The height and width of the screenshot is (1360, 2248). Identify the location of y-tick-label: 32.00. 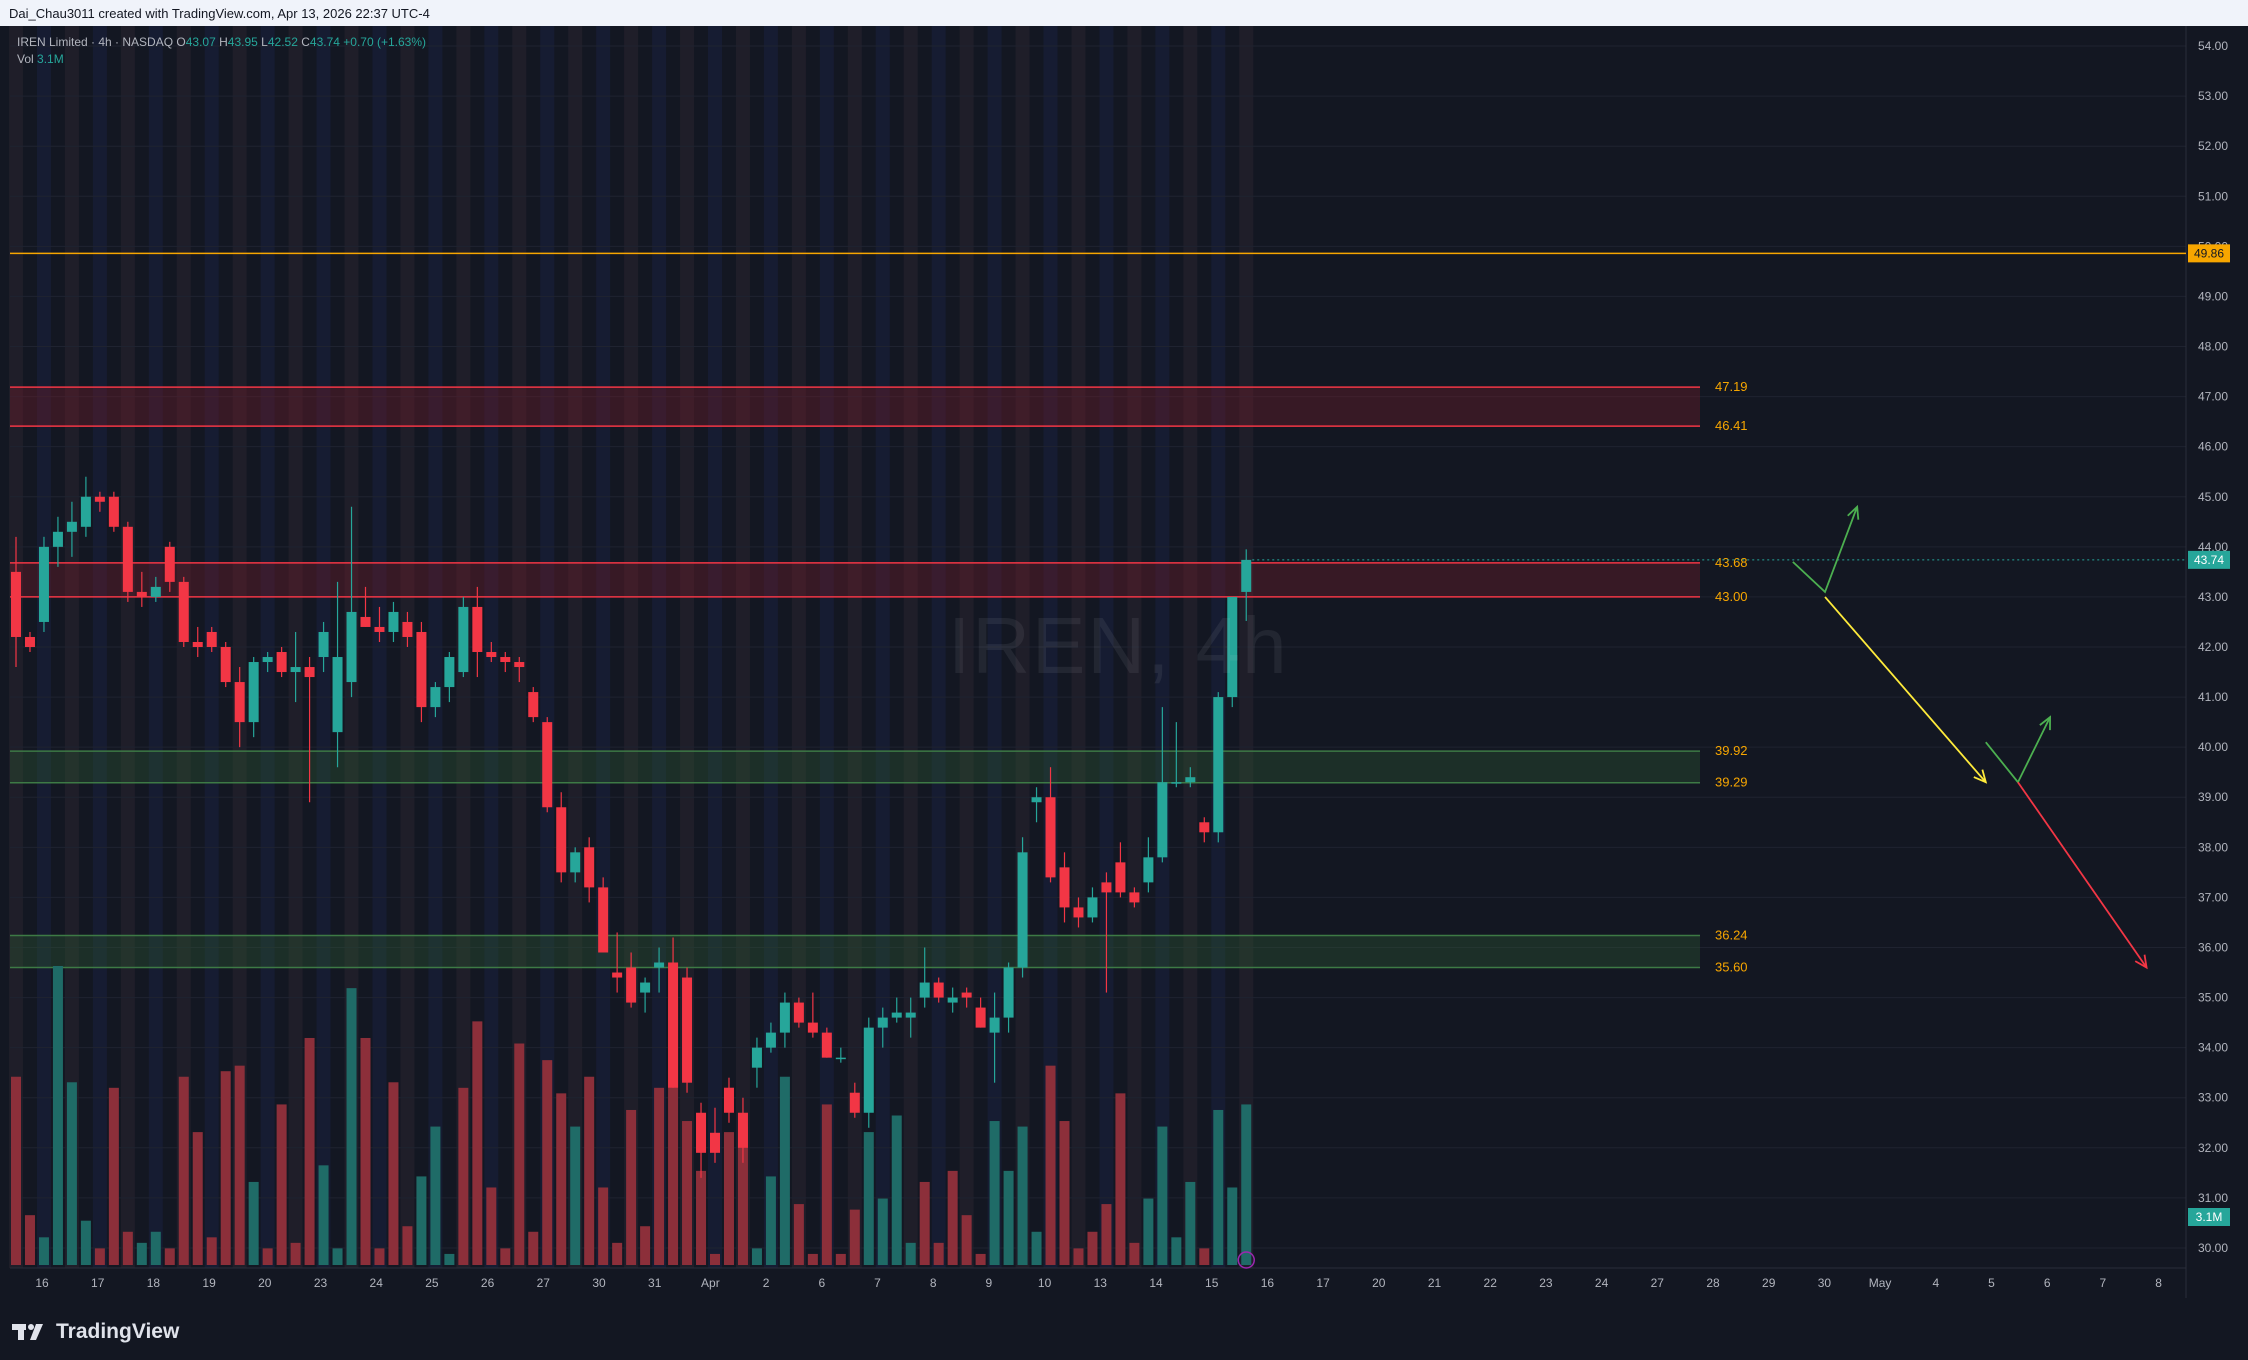
(2213, 1148).